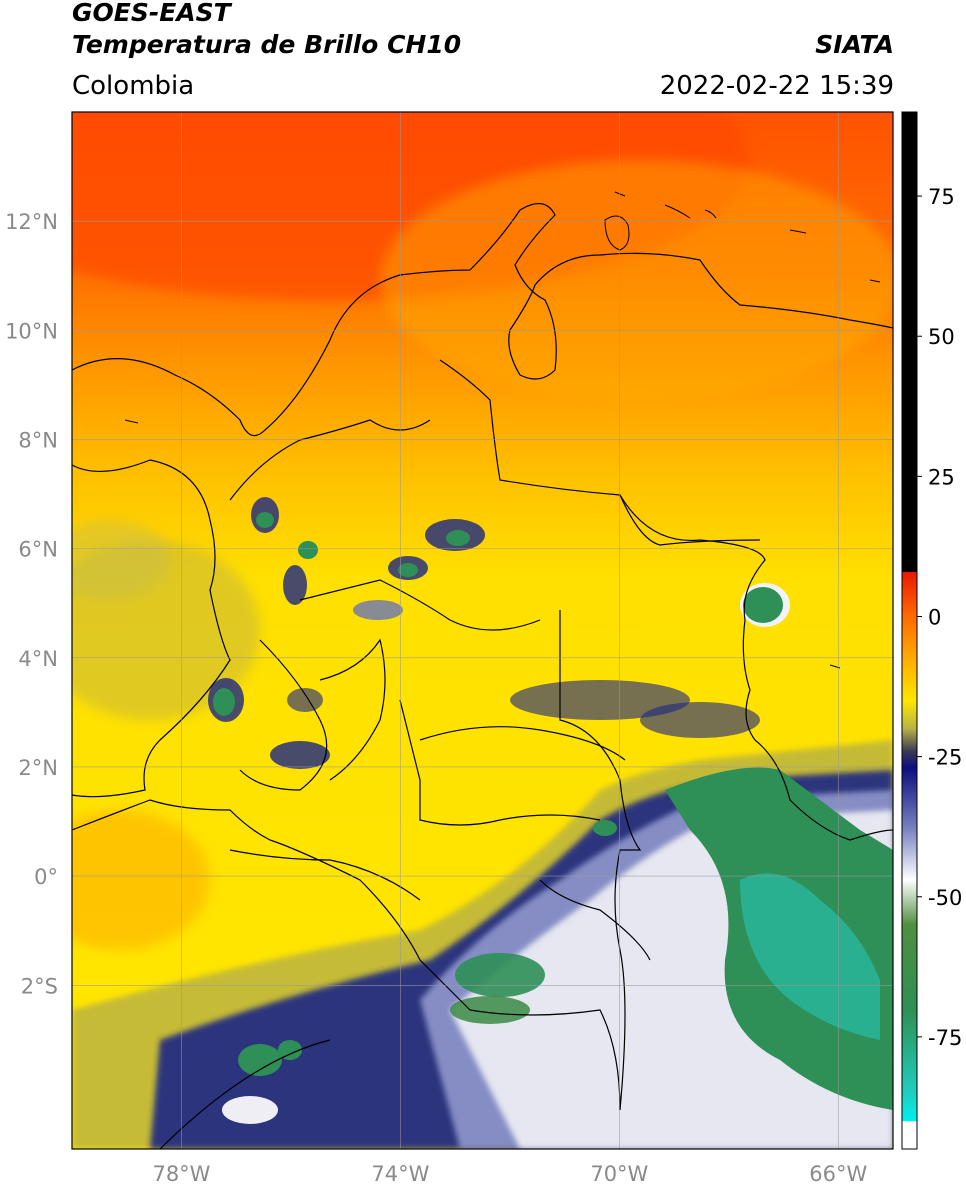  Describe the element at coordinates (941, 197) in the screenshot. I see `colorbar-tick-label: 75` at that location.